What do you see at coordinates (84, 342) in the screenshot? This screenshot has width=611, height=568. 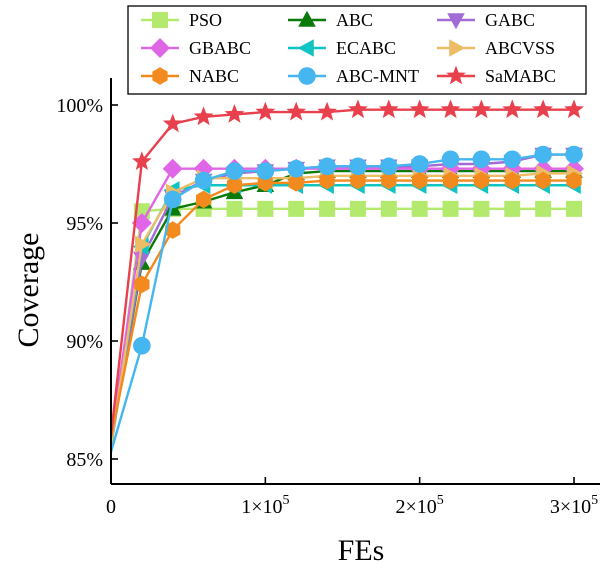 I see `y-tick-label: 90%` at bounding box center [84, 342].